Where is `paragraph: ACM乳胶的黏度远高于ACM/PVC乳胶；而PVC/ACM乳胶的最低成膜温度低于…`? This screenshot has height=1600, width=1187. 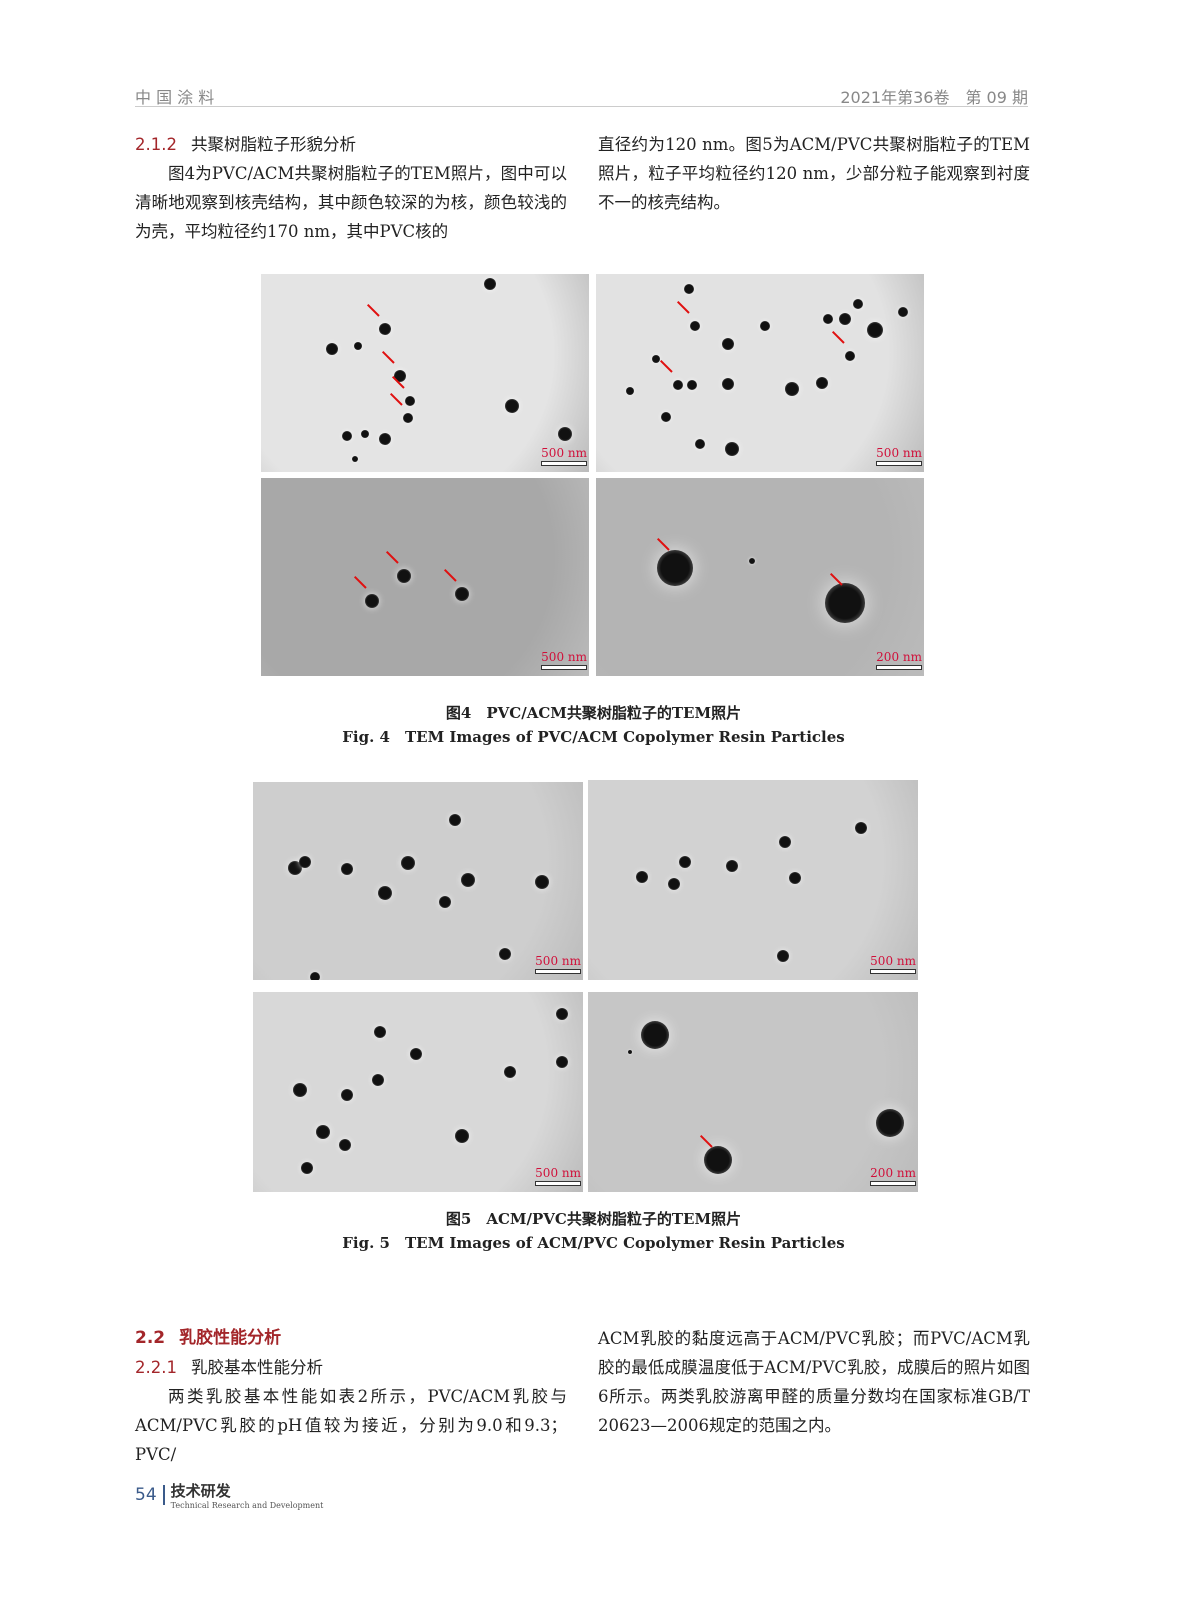 paragraph: ACM乳胶的黏度远高于ACM/PVC乳胶；而PVC/ACM乳胶的最低成膜温度低于… is located at coordinates (814, 1382).